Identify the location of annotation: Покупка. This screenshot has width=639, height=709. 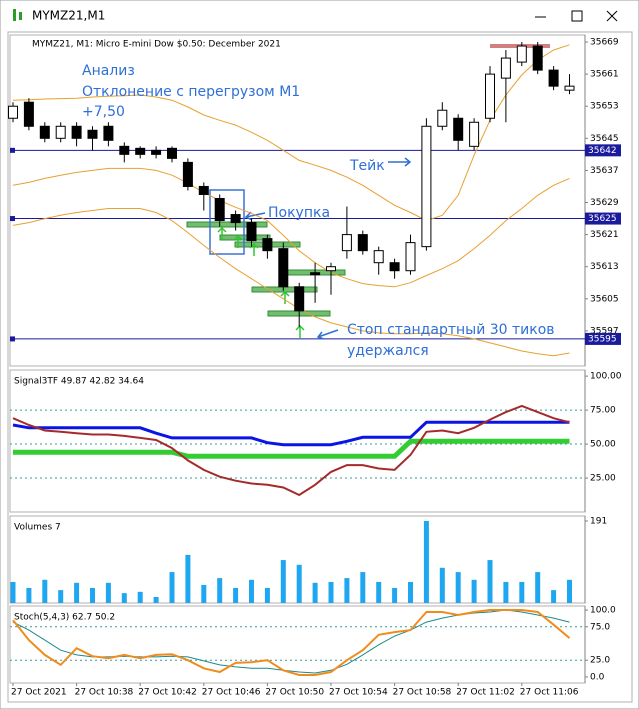
(299, 213).